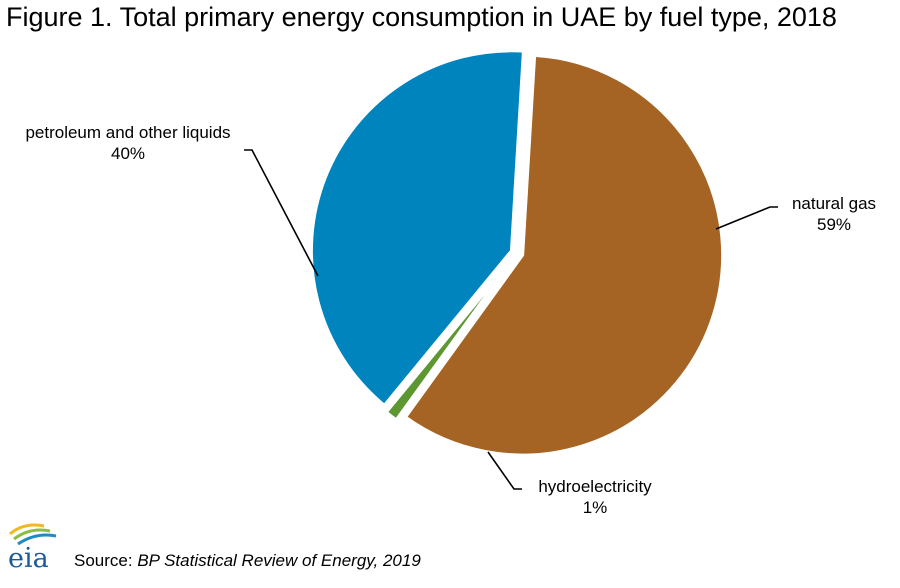  What do you see at coordinates (128, 153) in the screenshot?
I see `label-petroleum-value: 40%` at bounding box center [128, 153].